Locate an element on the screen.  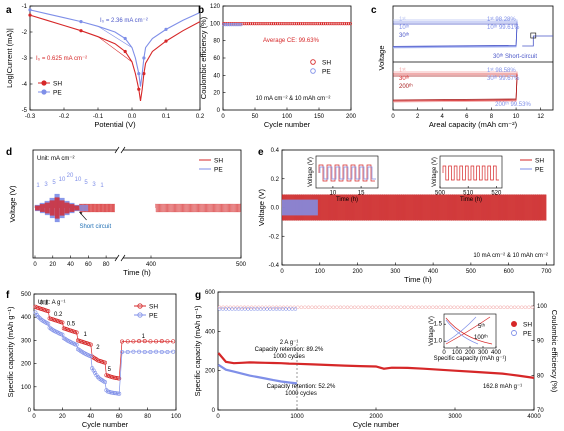
panel-d-x-tick-label: 20 is located at coordinates (52, 265).